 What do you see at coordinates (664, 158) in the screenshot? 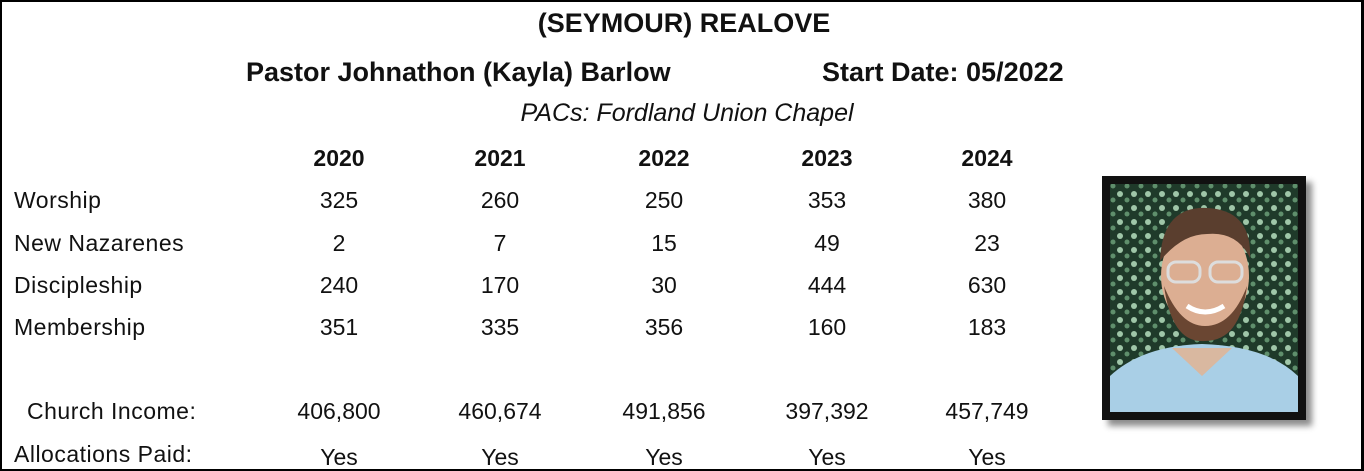
I see `year-header: 2022` at bounding box center [664, 158].